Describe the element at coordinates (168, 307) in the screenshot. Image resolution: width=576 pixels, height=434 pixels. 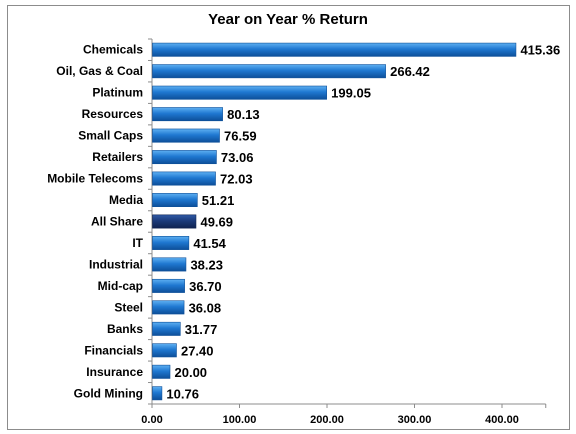
I see `bar-steel` at that location.